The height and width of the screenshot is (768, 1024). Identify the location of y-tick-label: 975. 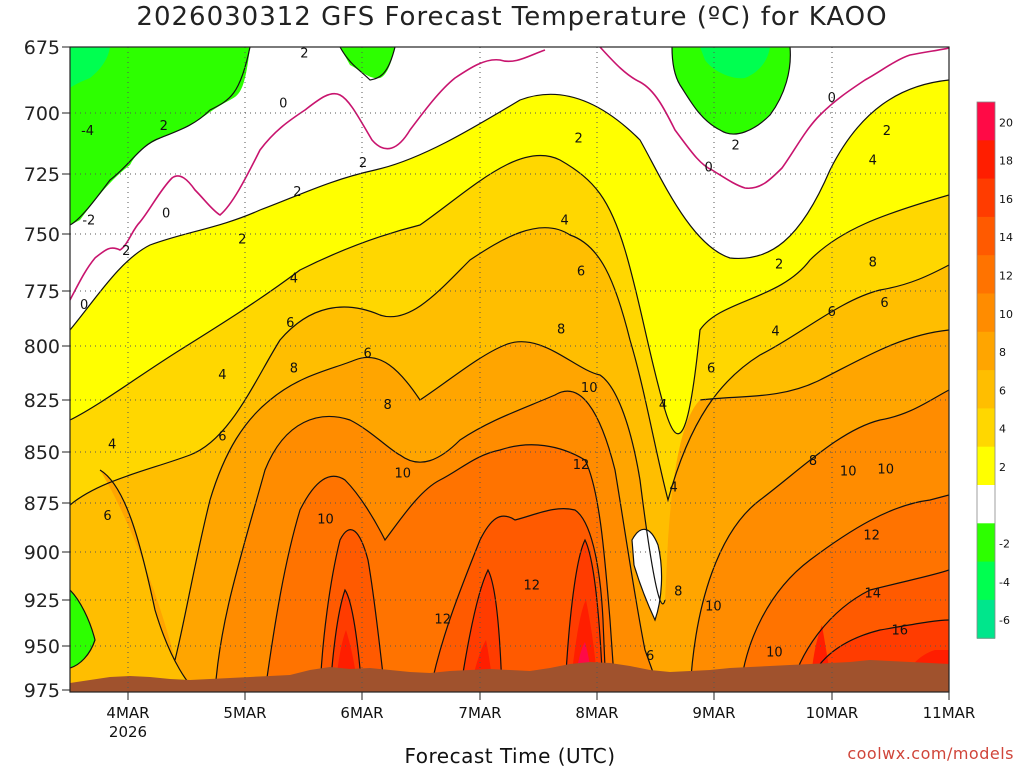
(42, 691).